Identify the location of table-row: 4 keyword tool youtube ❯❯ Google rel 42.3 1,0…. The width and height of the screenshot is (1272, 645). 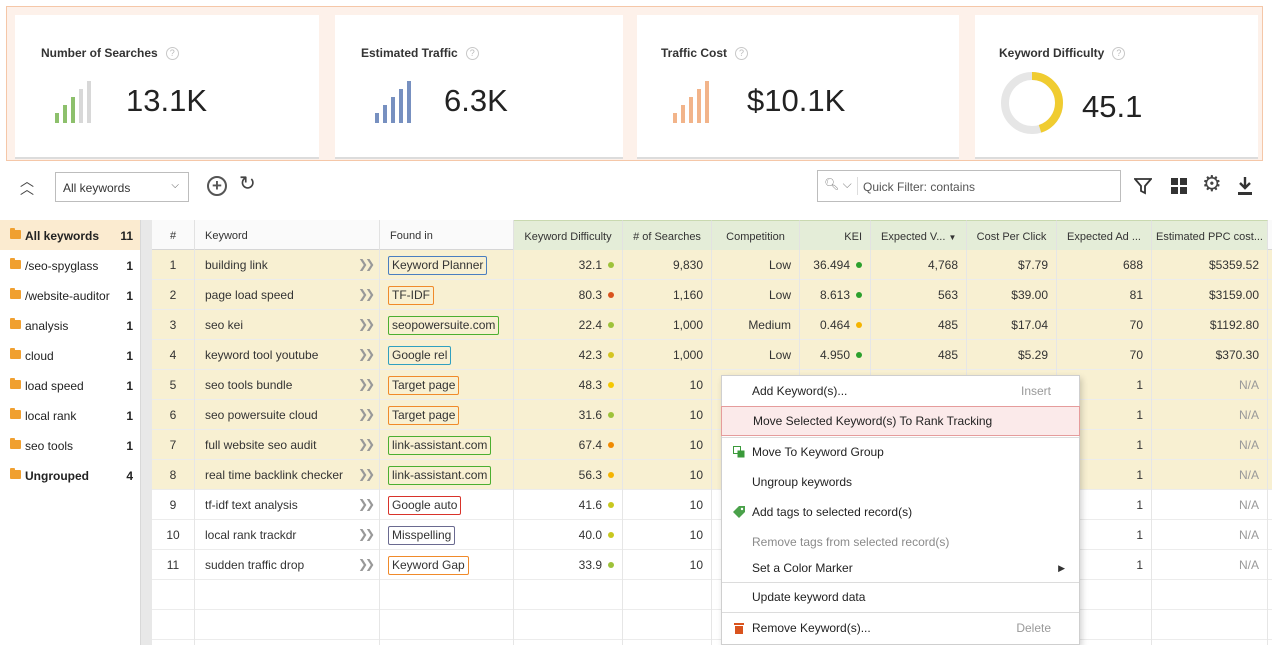
(712, 355).